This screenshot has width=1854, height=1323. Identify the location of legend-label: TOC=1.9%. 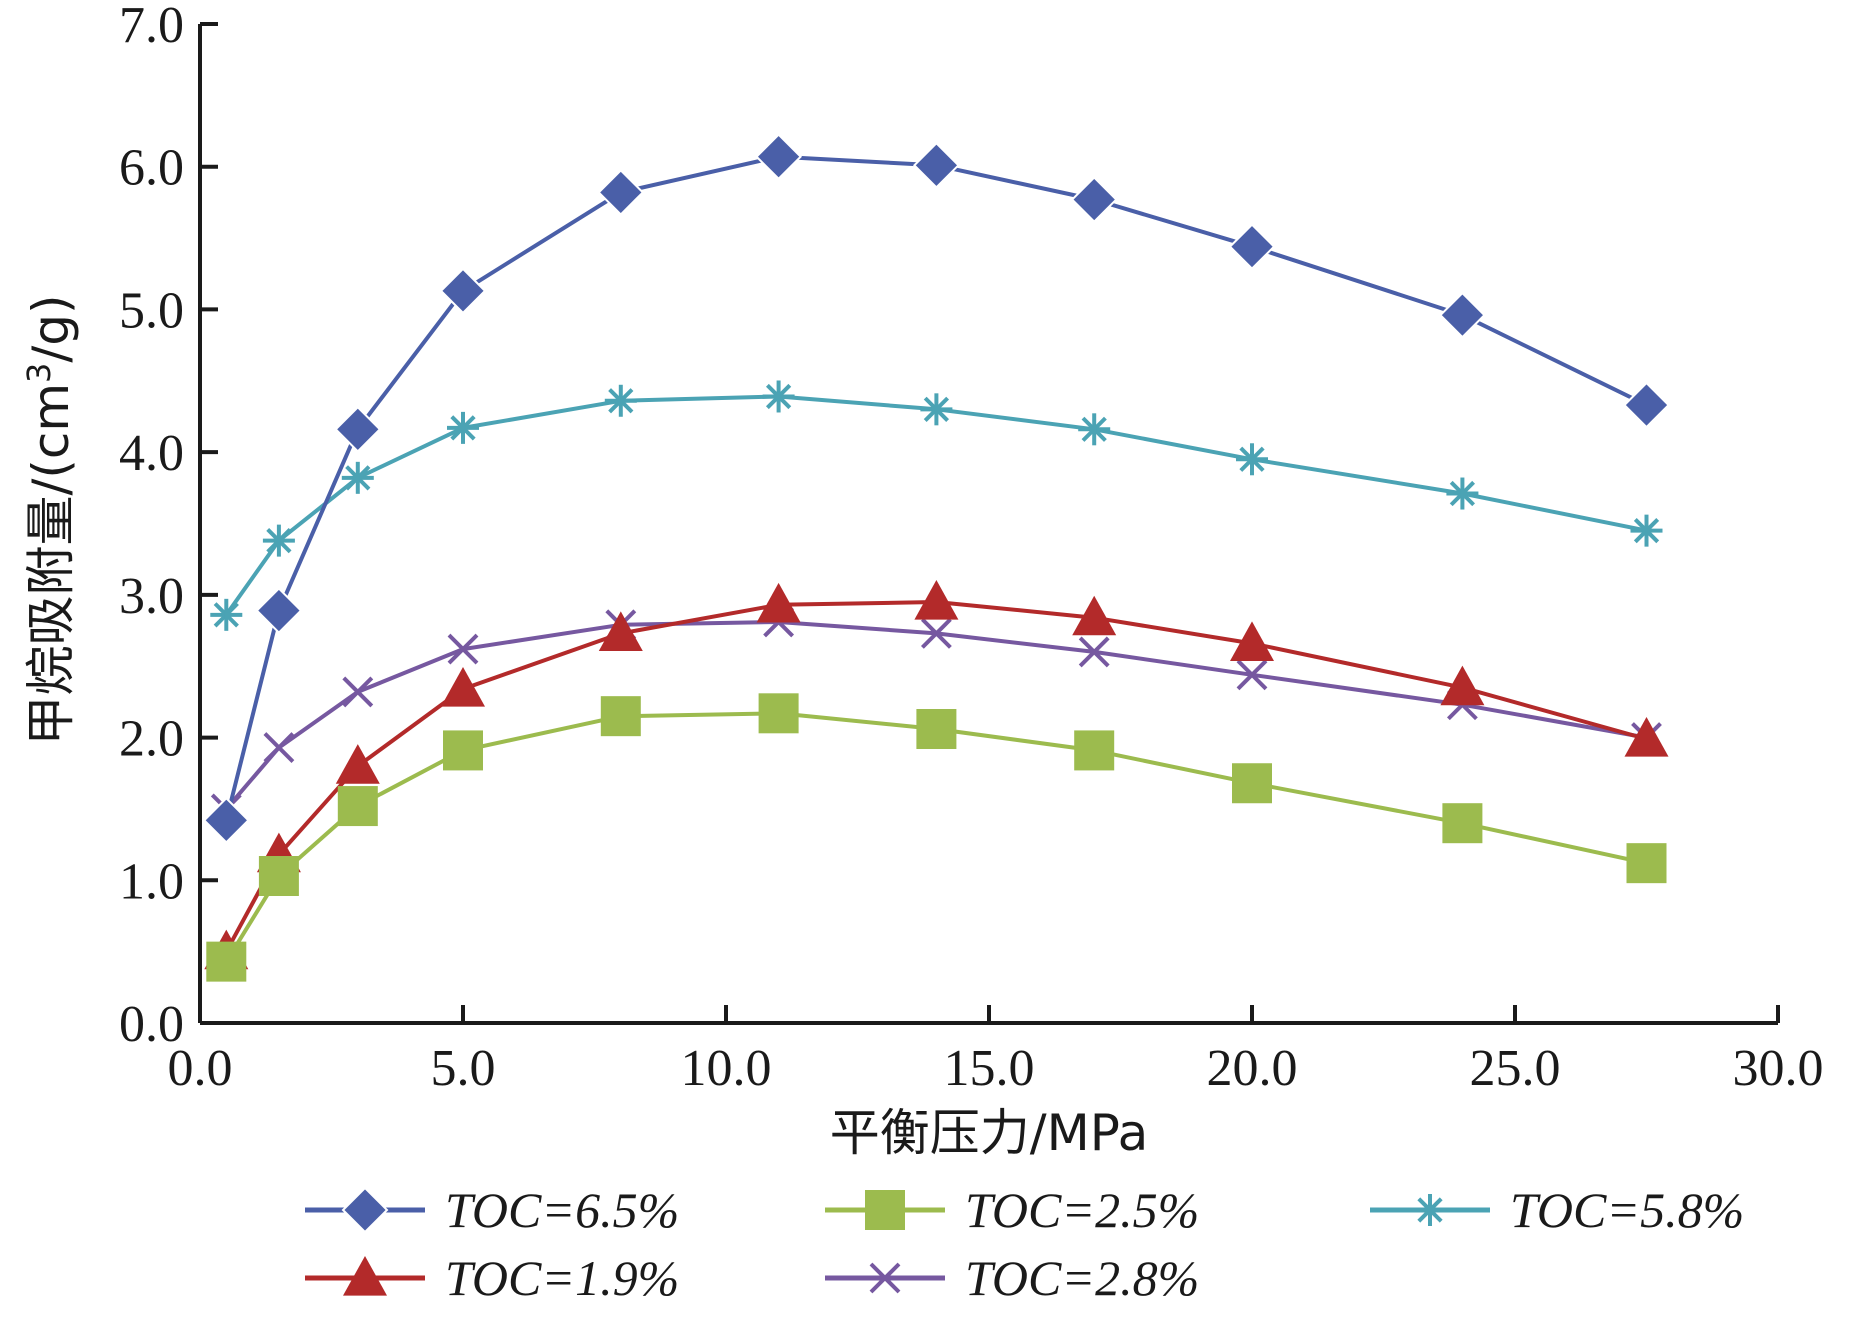
(562, 1278).